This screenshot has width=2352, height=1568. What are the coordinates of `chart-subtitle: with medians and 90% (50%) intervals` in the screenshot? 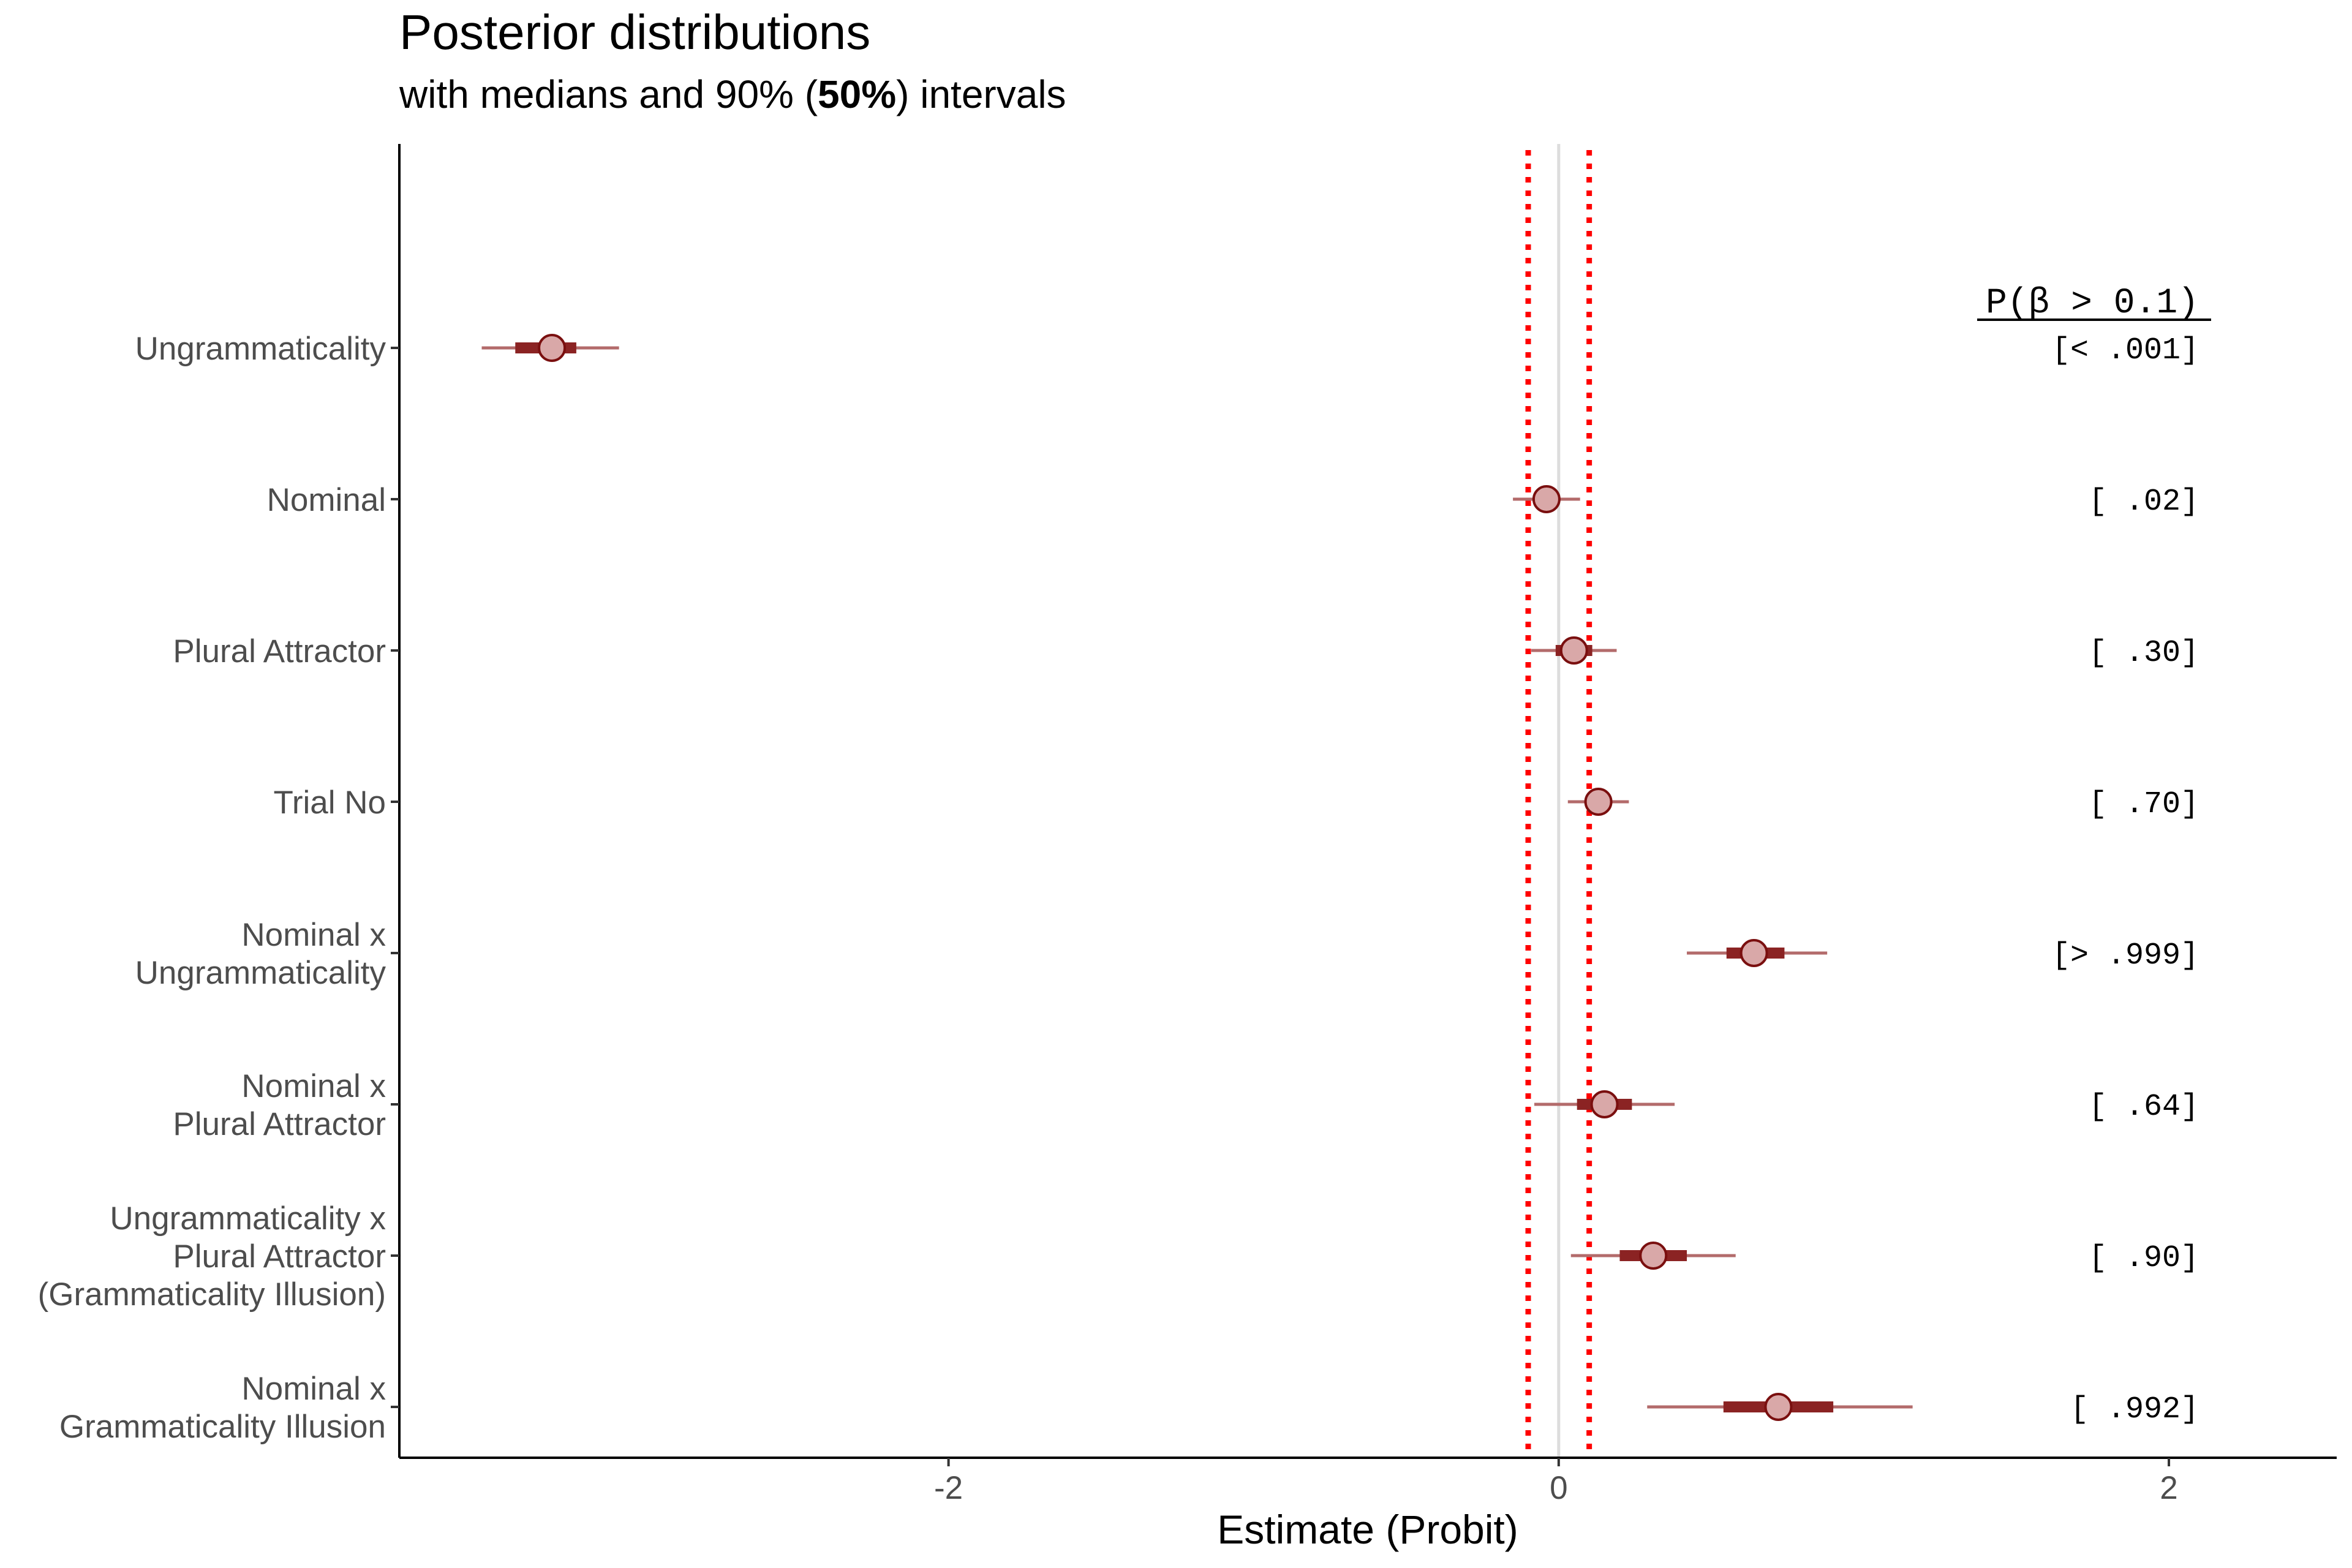 It's located at (733, 94).